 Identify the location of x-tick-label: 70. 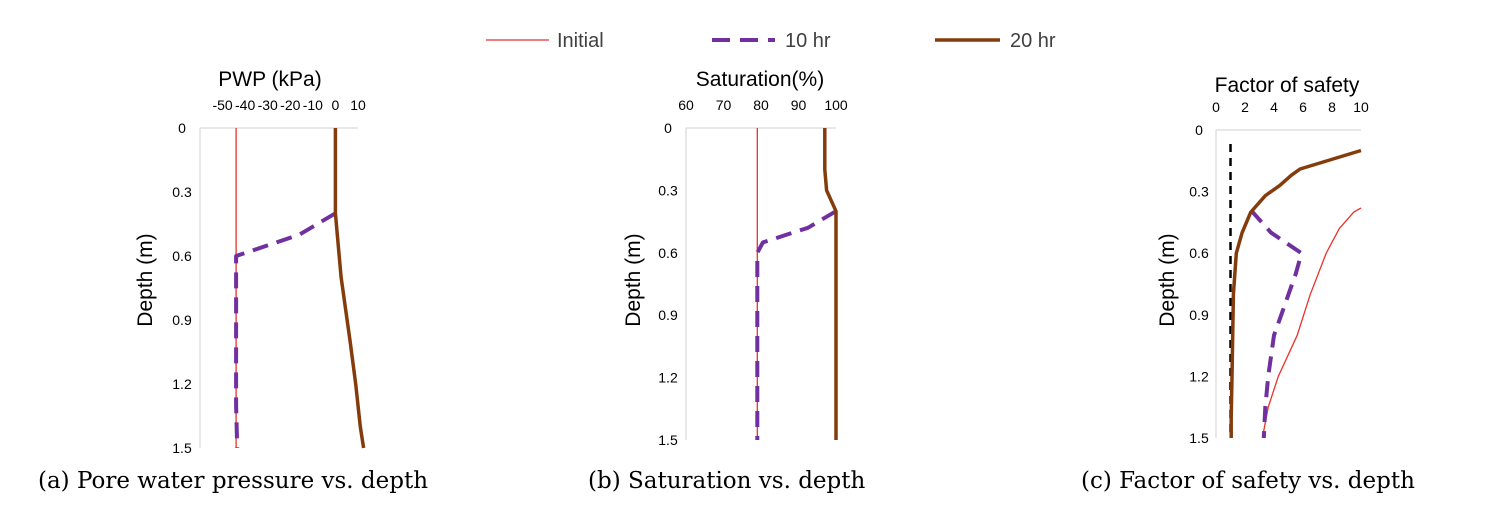
(724, 105).